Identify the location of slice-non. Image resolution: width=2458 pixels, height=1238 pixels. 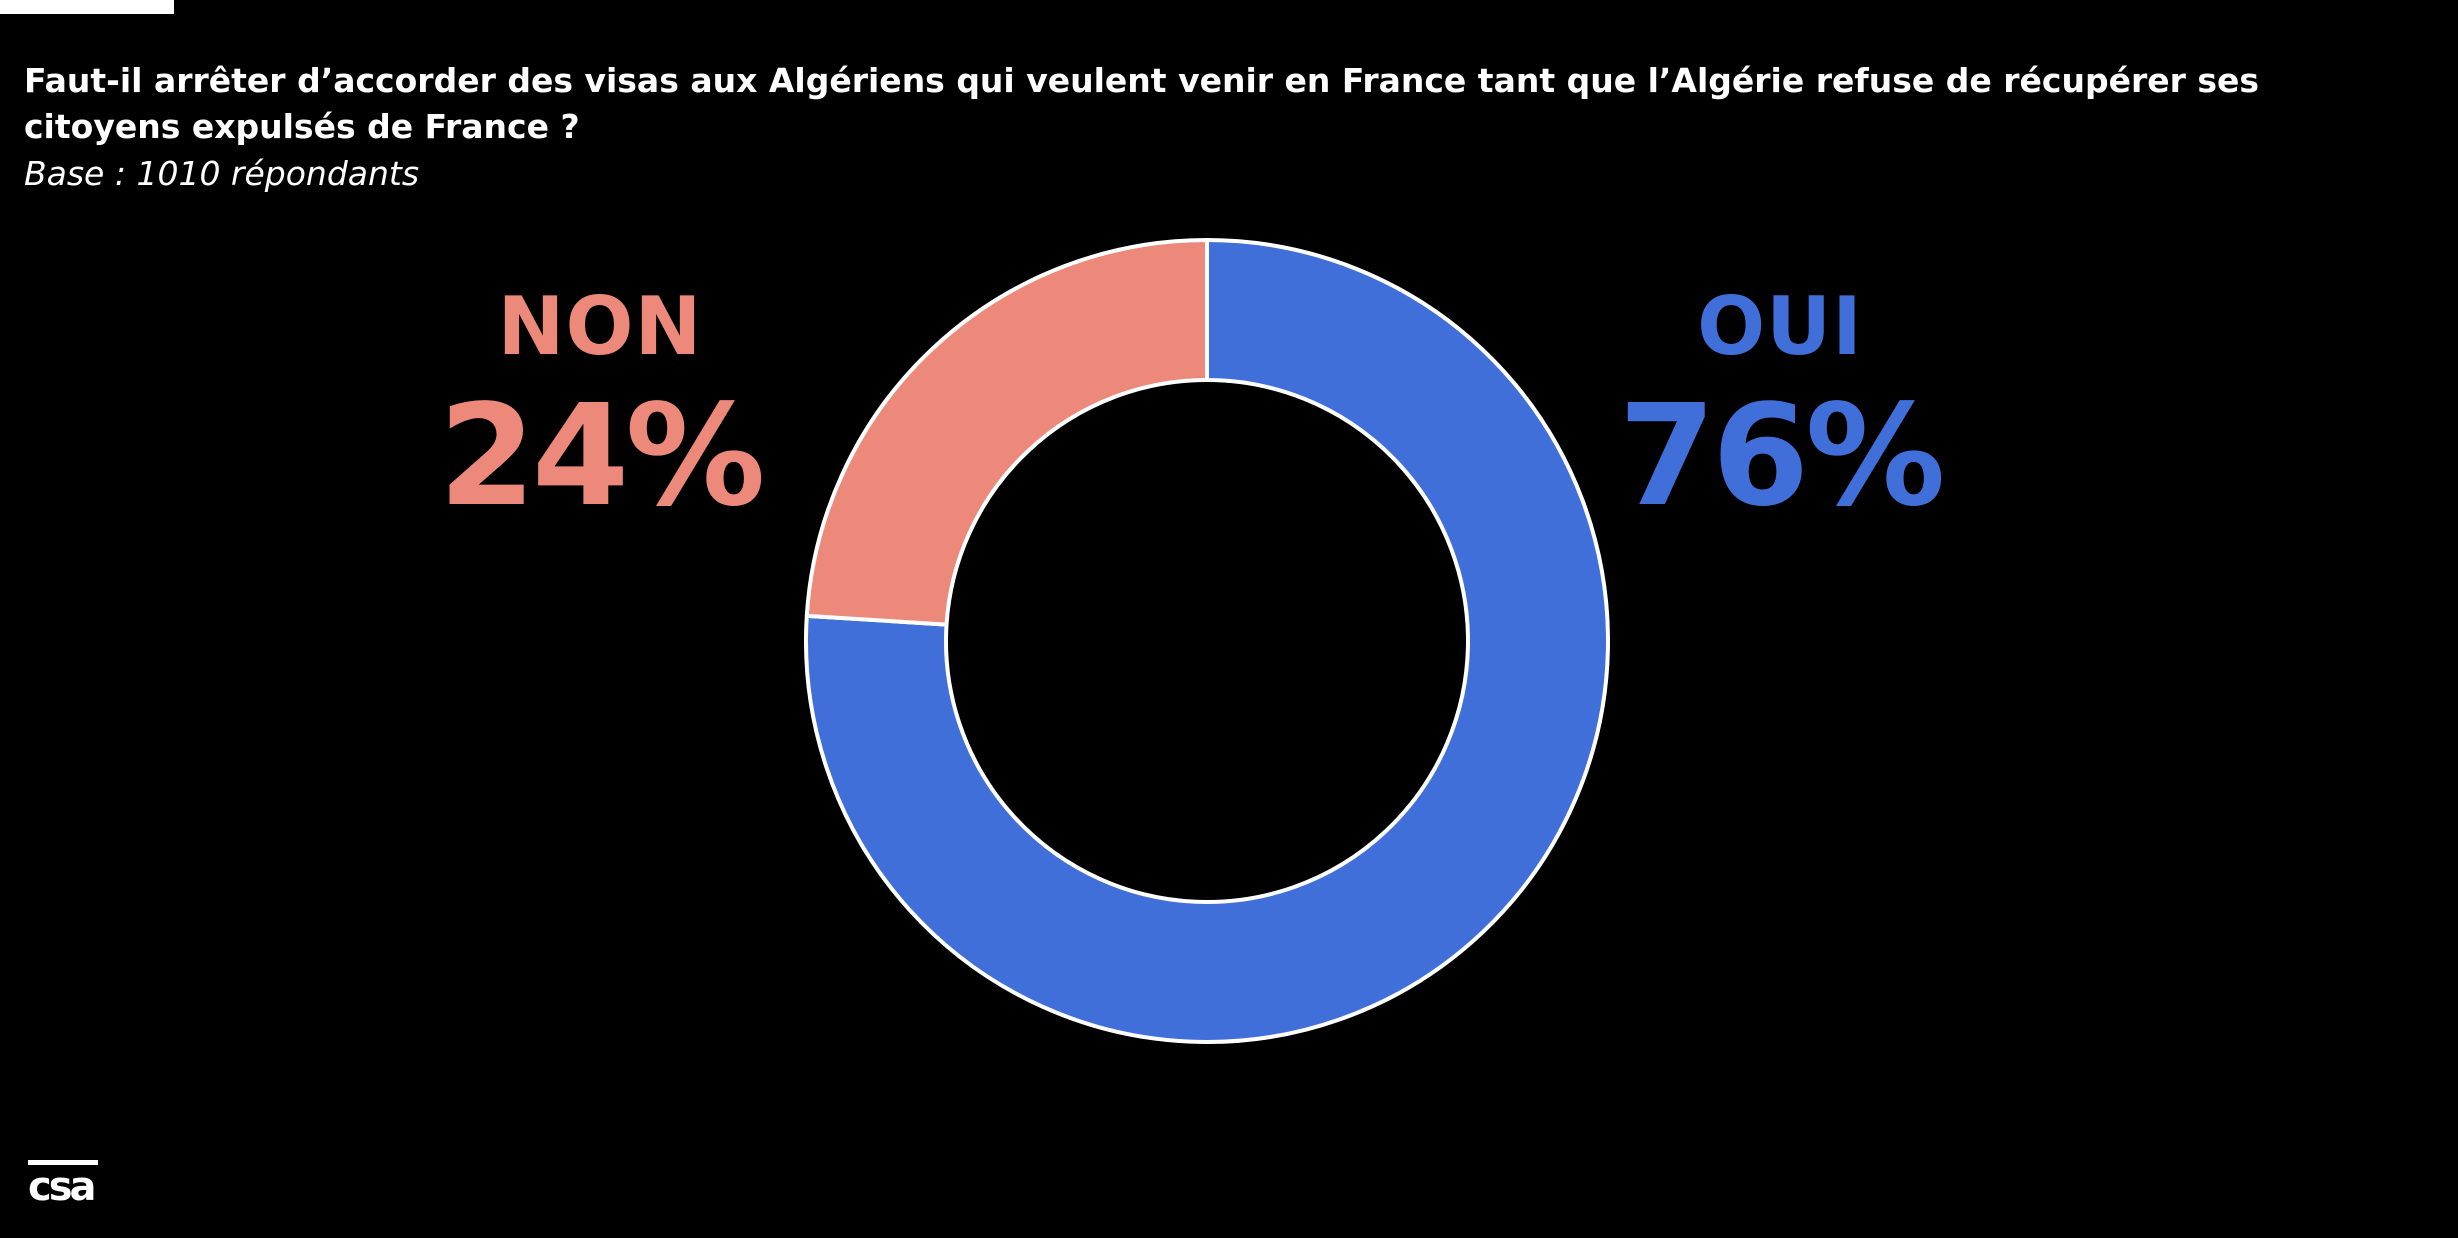
(1006, 432).